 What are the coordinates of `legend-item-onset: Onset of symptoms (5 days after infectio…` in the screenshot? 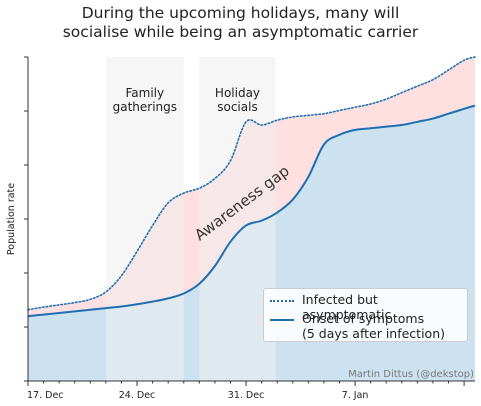 It's located at (357, 326).